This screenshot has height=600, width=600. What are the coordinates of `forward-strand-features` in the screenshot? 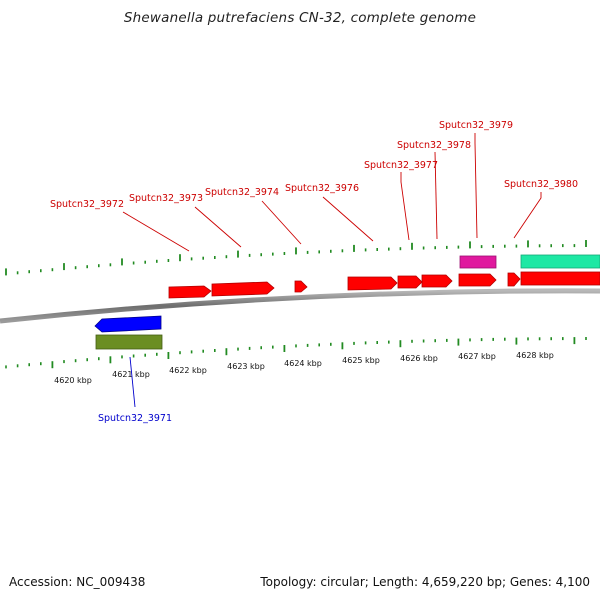 It's located at (384, 276).